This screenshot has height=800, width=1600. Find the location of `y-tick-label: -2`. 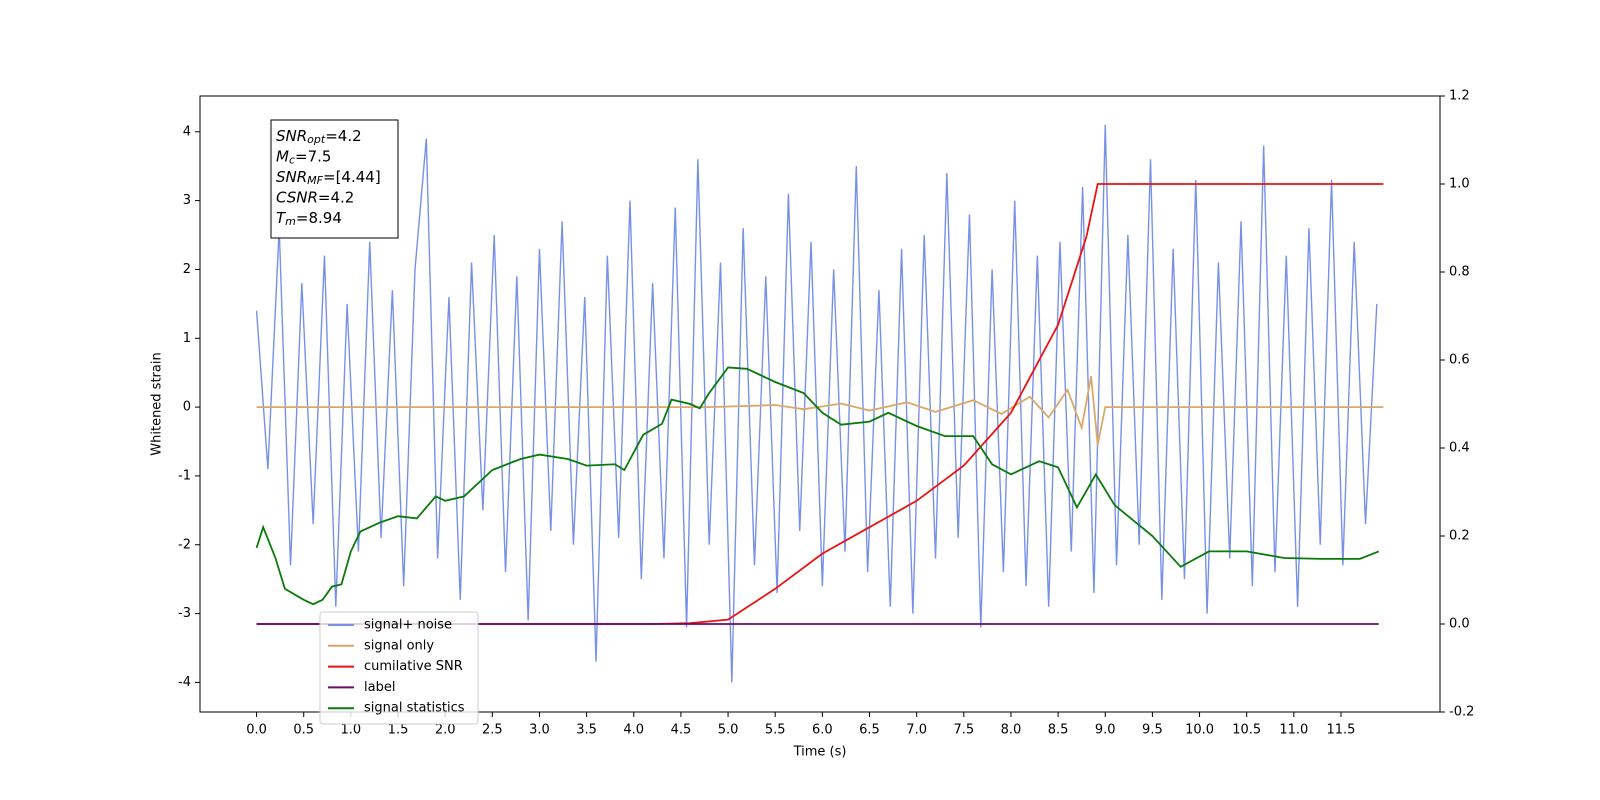

y-tick-label: -2 is located at coordinates (184, 544).